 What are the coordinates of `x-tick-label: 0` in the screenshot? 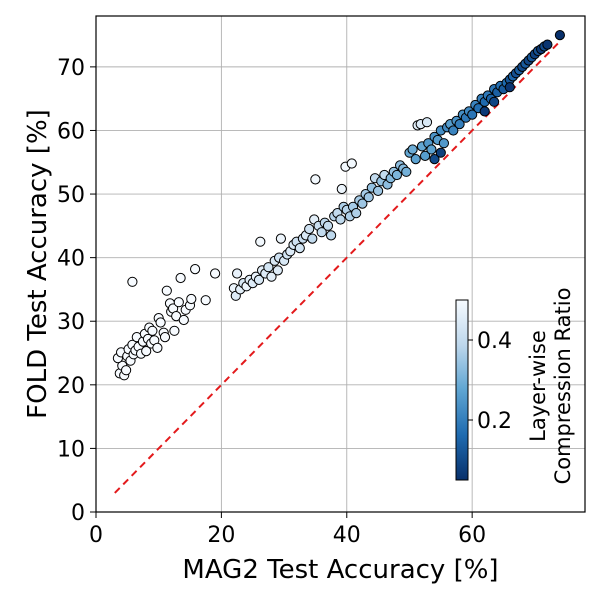 It's located at (96, 535).